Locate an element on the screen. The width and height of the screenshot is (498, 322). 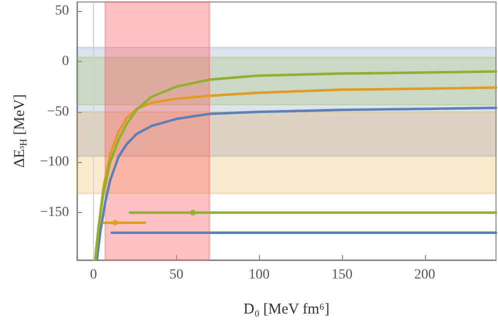
x-tick-label: 50 is located at coordinates (176, 275).